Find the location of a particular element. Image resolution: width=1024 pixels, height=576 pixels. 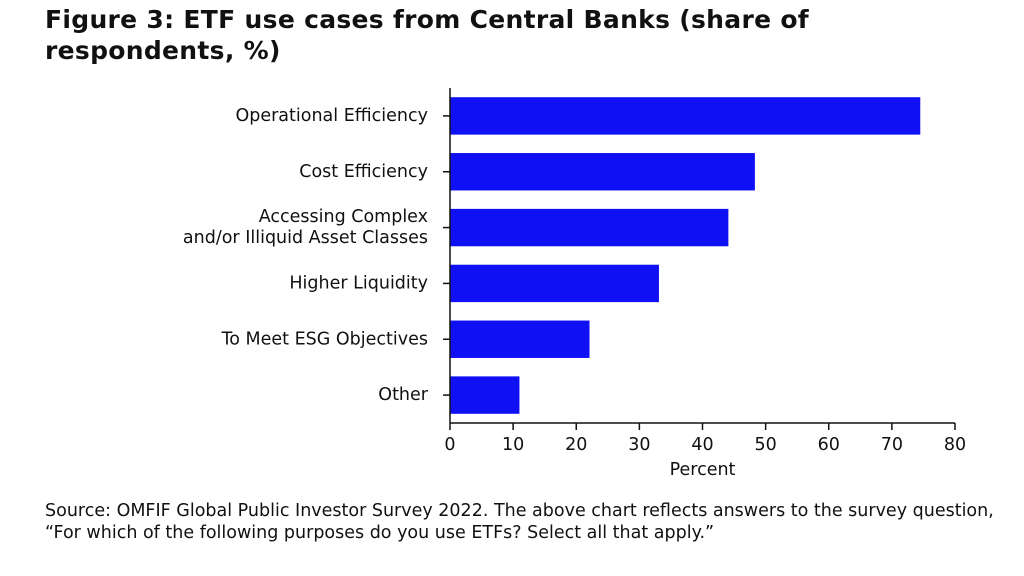

x-tick-label: 30 is located at coordinates (639, 445).